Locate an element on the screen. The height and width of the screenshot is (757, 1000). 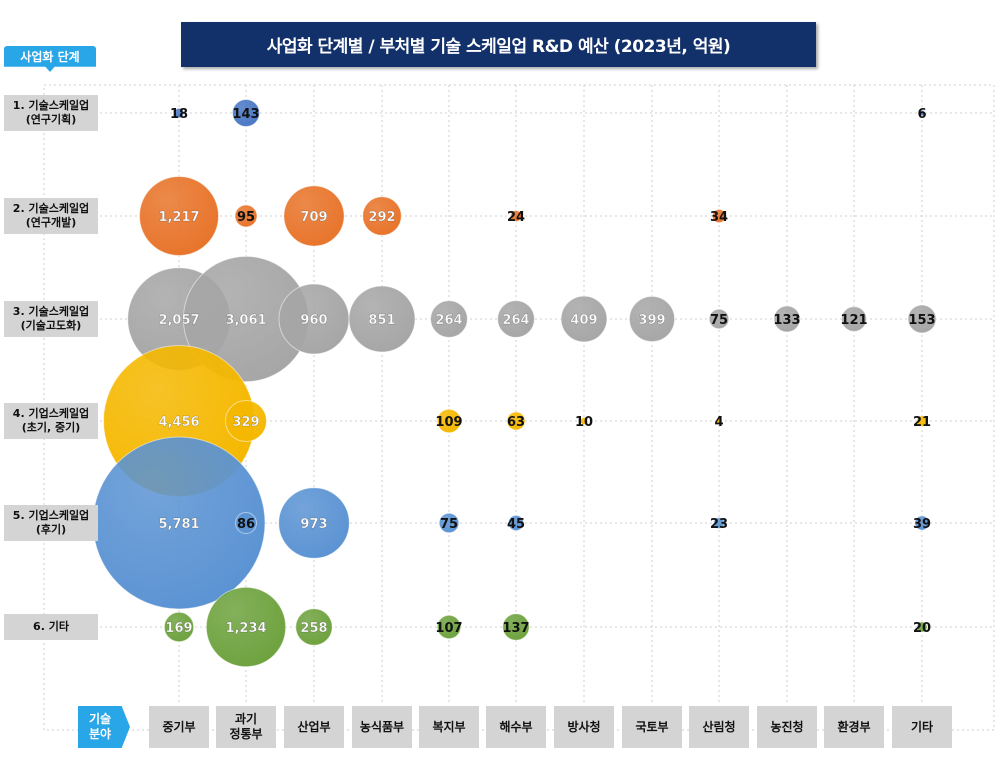
bubble-value-label: 973 is located at coordinates (313, 524).